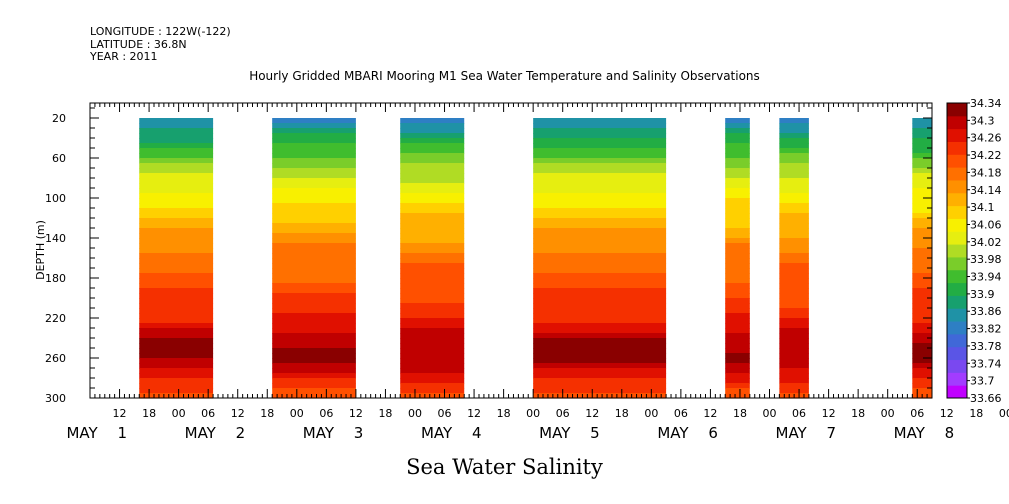 The width and height of the screenshot is (1009, 504). Describe the element at coordinates (986, 311) in the screenshot. I see `colorbar-label: 33.86` at that location.